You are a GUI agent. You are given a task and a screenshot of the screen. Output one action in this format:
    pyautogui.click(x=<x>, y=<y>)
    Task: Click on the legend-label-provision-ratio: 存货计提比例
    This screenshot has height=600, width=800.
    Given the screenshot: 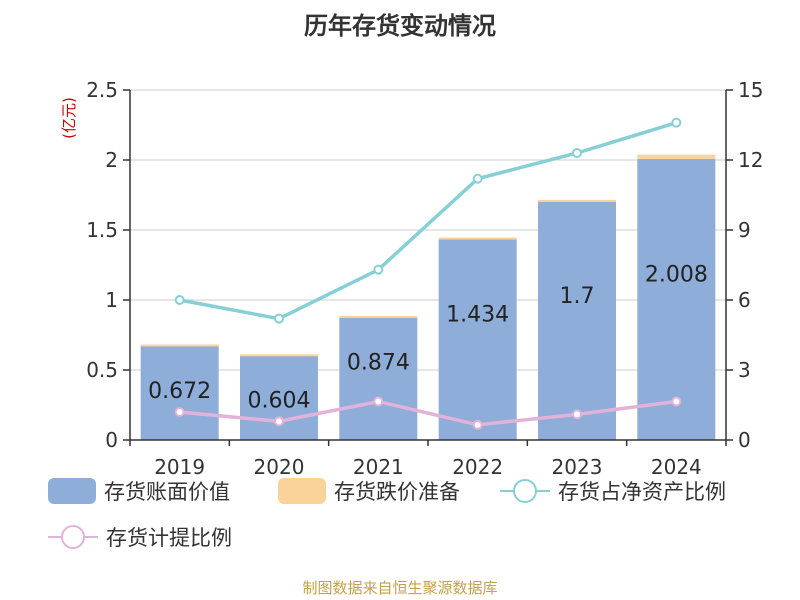 What is the action you would take?
    pyautogui.click(x=169, y=538)
    